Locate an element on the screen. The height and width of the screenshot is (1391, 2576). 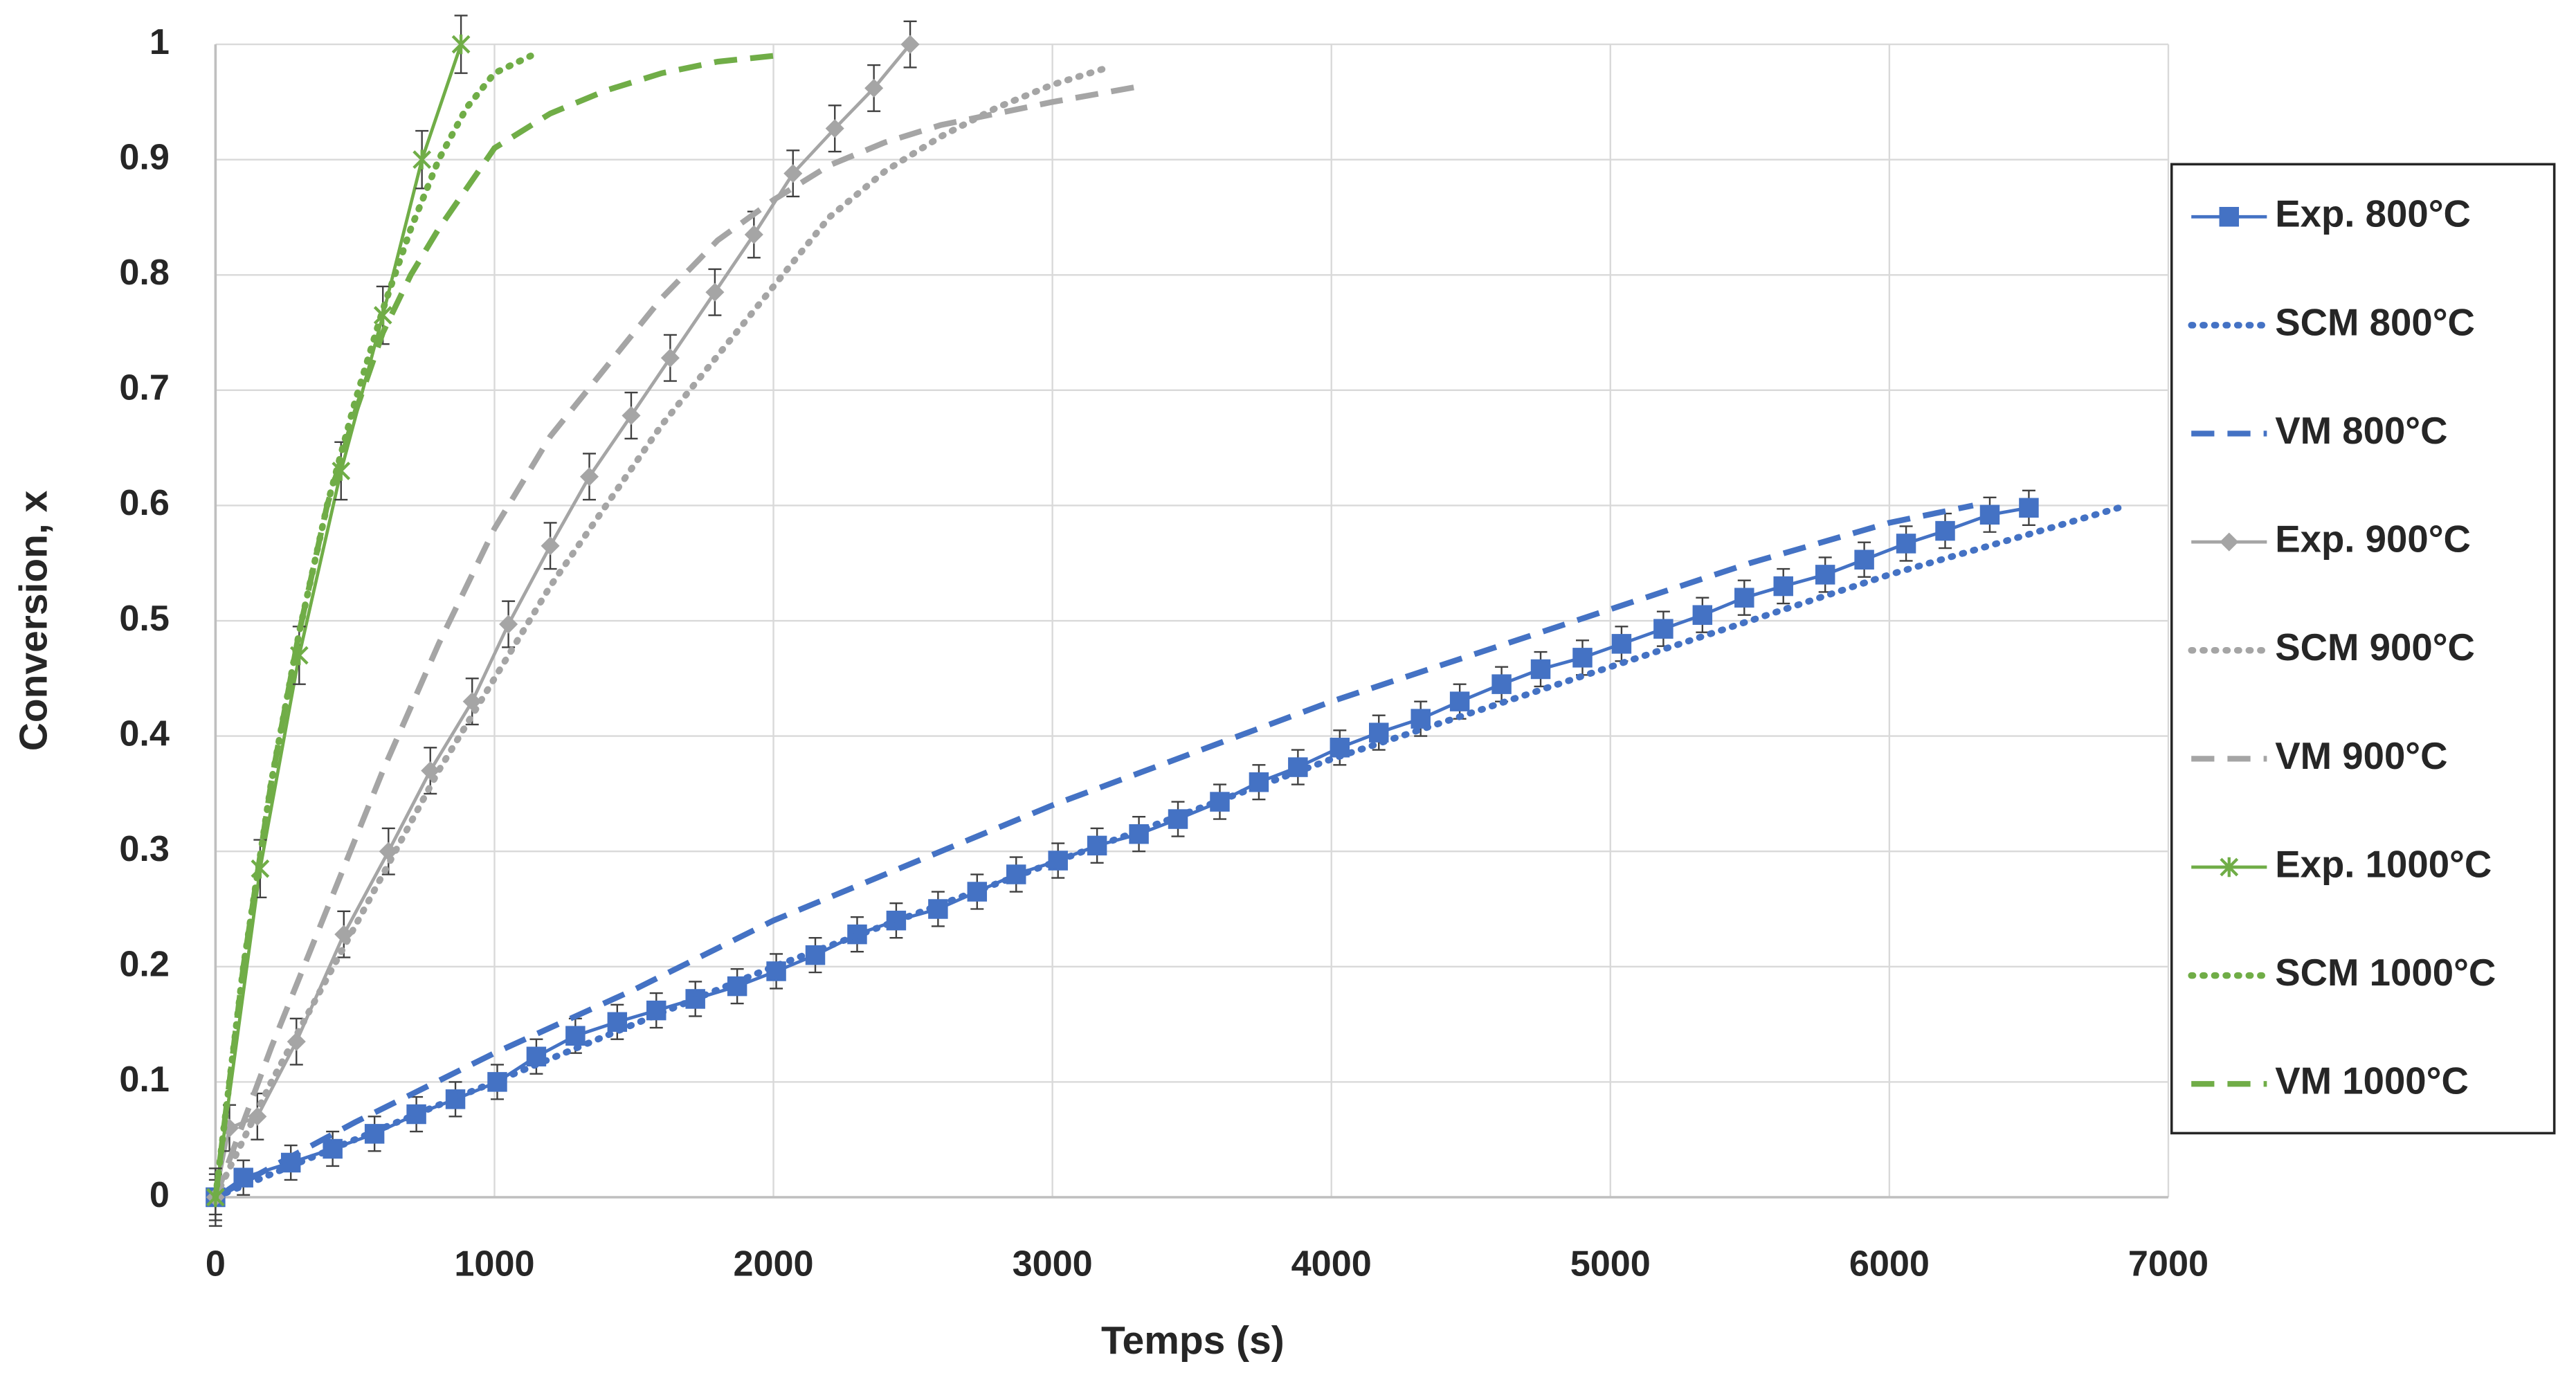
x-tick-label: 7000 is located at coordinates (2168, 1264).